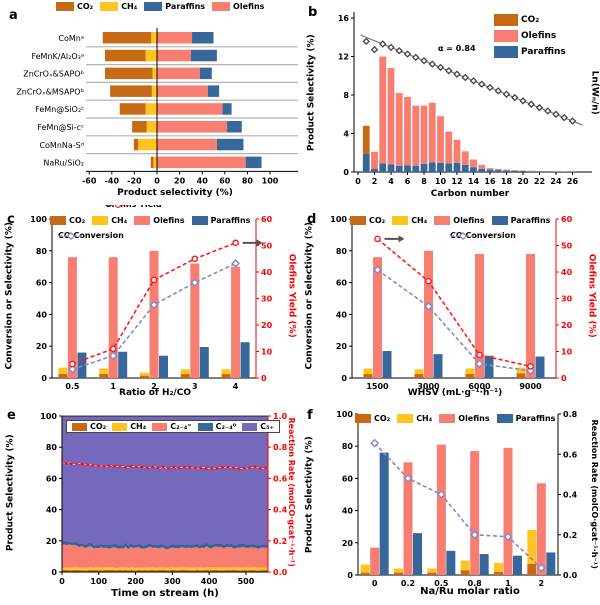 This screenshot has width=600, height=605. Describe the element at coordinates (342, 251) in the screenshot. I see `tick-label: 80` at that location.